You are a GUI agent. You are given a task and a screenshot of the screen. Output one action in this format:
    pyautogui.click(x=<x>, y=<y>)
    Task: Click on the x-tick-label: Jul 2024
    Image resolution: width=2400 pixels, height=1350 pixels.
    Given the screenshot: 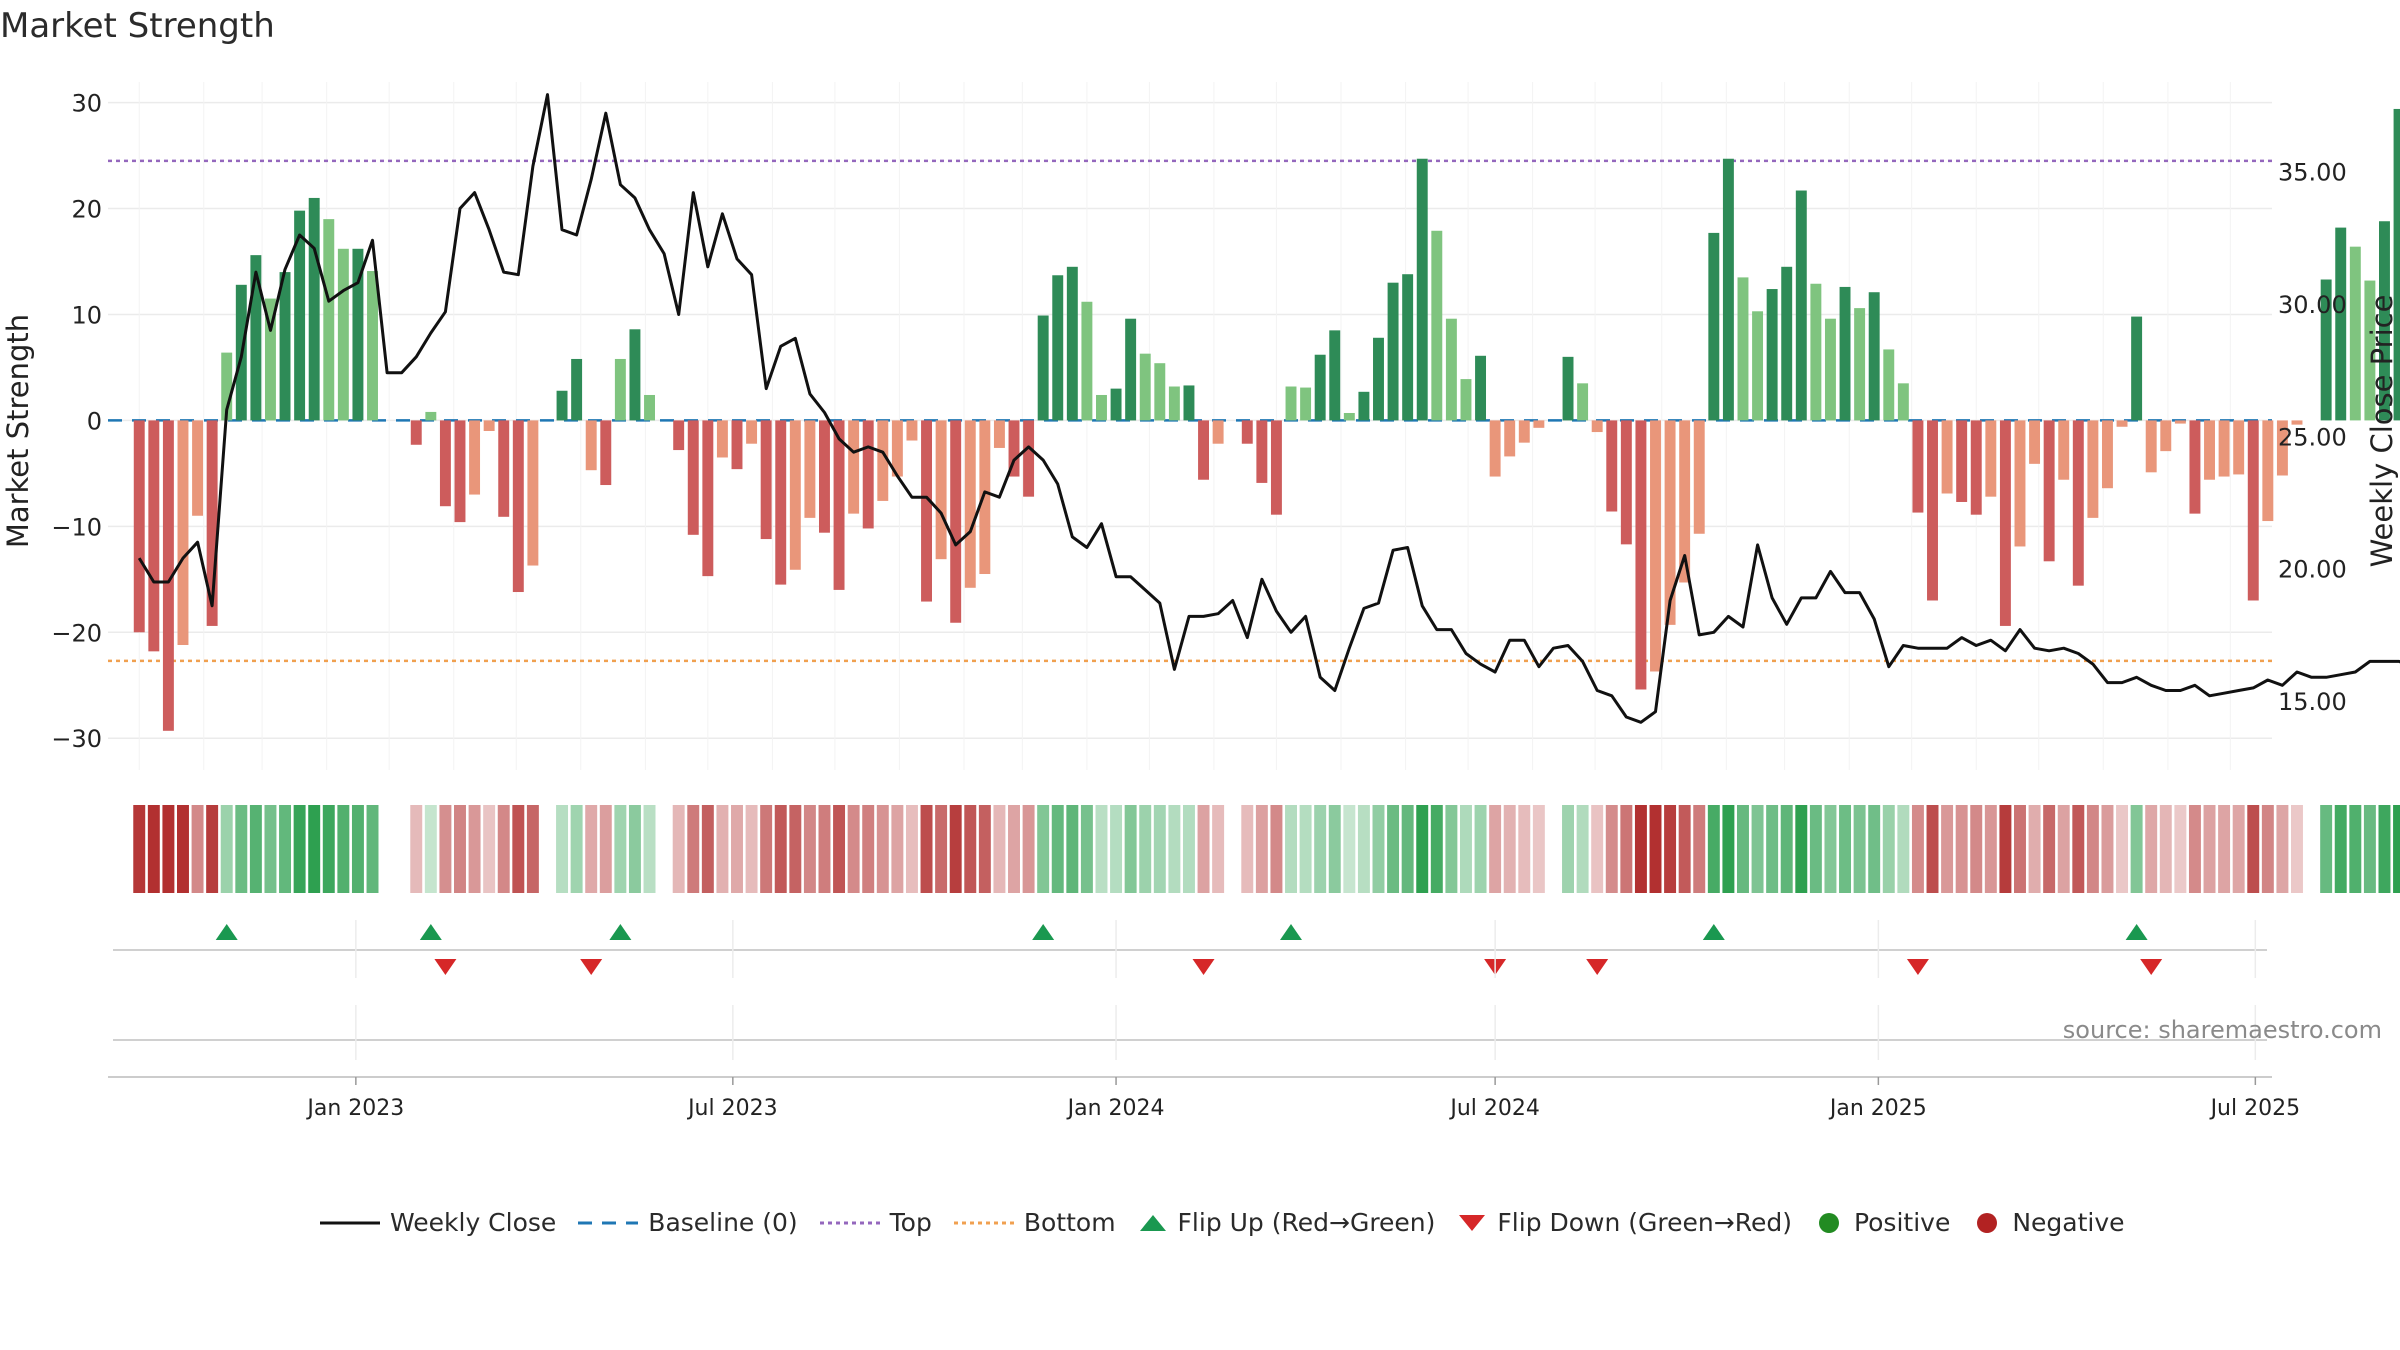 What is the action you would take?
    pyautogui.click(x=1494, y=1108)
    